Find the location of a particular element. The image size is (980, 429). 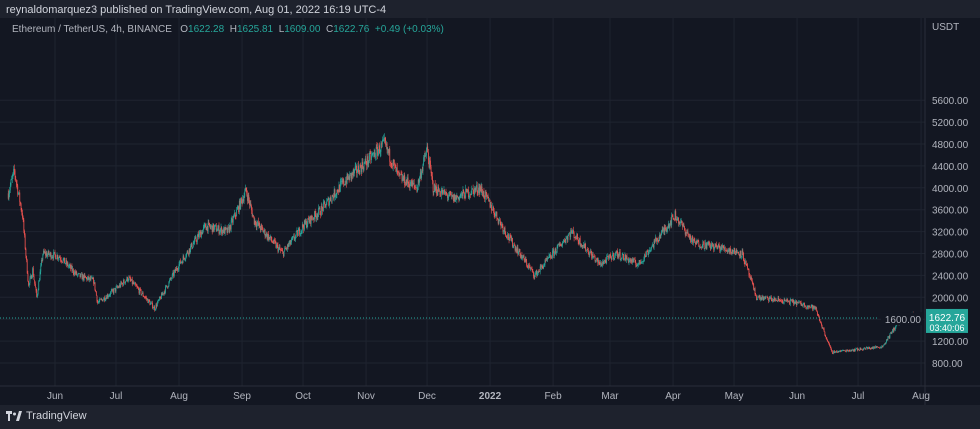

price-tick-label: 5200.00 is located at coordinates (950, 123).